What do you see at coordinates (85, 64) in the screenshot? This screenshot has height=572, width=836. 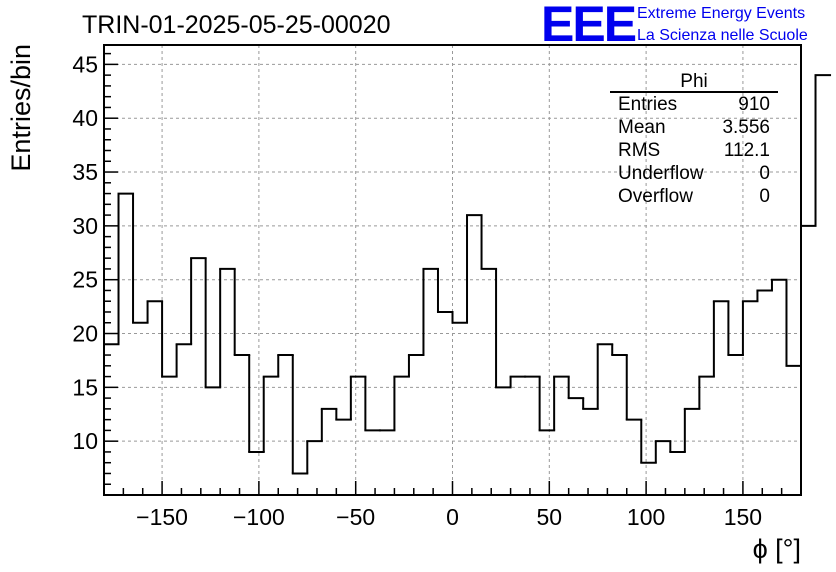 I see `y-tick-label: 45` at bounding box center [85, 64].